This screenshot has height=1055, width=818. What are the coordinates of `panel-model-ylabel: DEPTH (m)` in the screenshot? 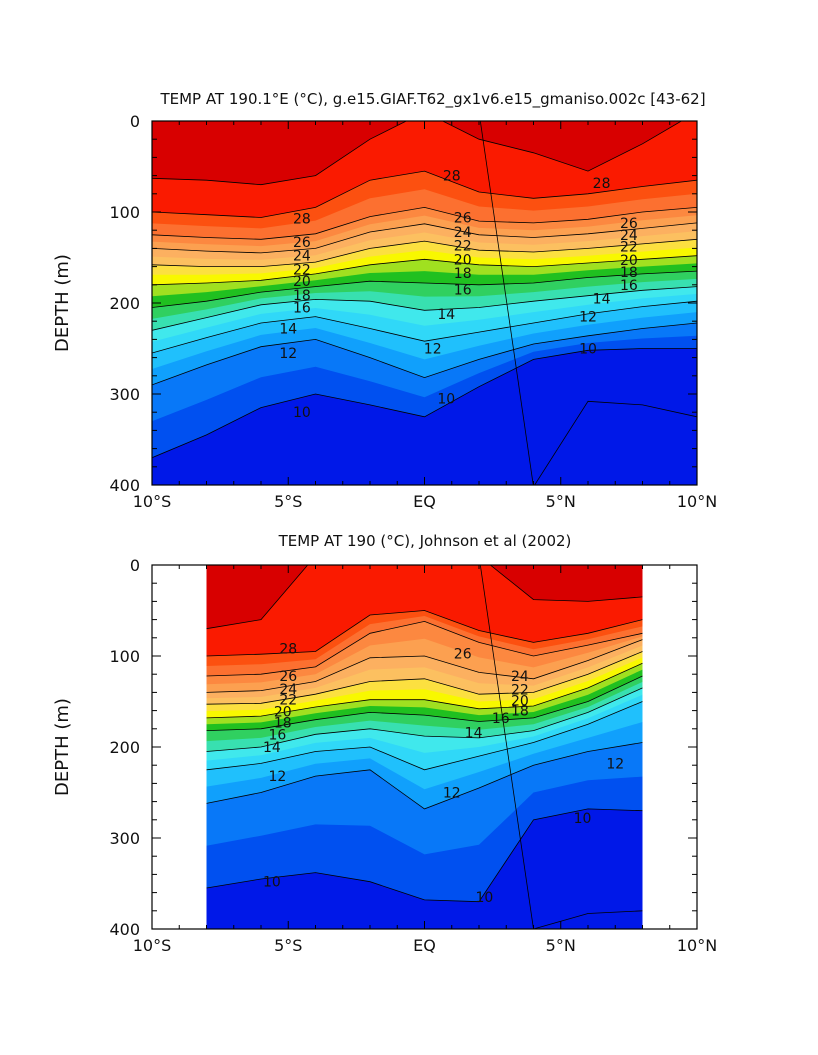 It's located at (62, 303).